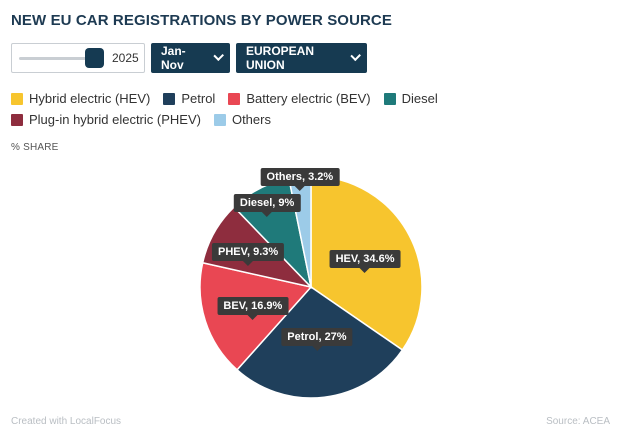 This screenshot has width=620, height=436. Describe the element at coordinates (317, 339) in the screenshot. I see `slice-label-petrol: Petrol, 27%` at that location.